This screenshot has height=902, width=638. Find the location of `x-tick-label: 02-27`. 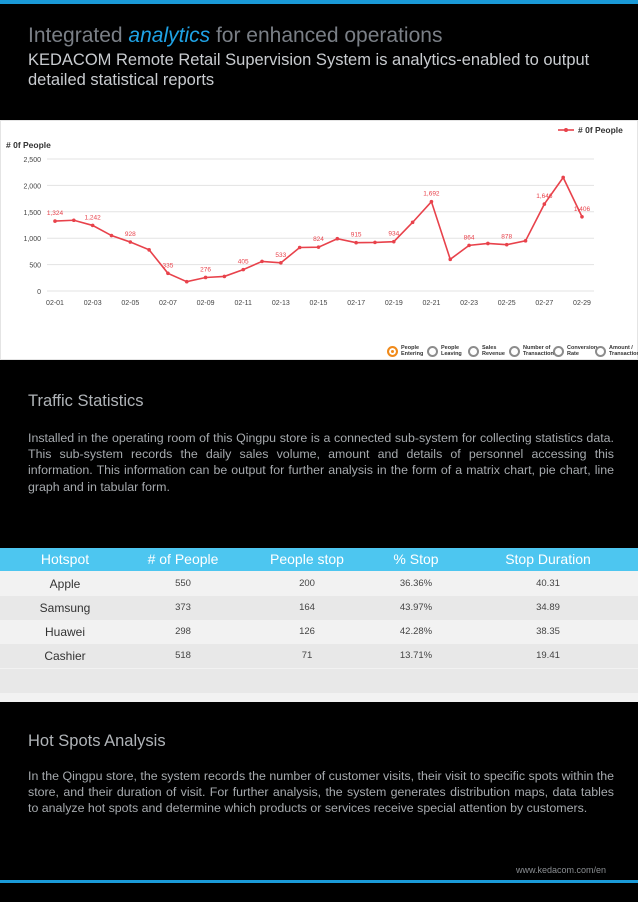

x-tick-label: 02-27 is located at coordinates (544, 303).